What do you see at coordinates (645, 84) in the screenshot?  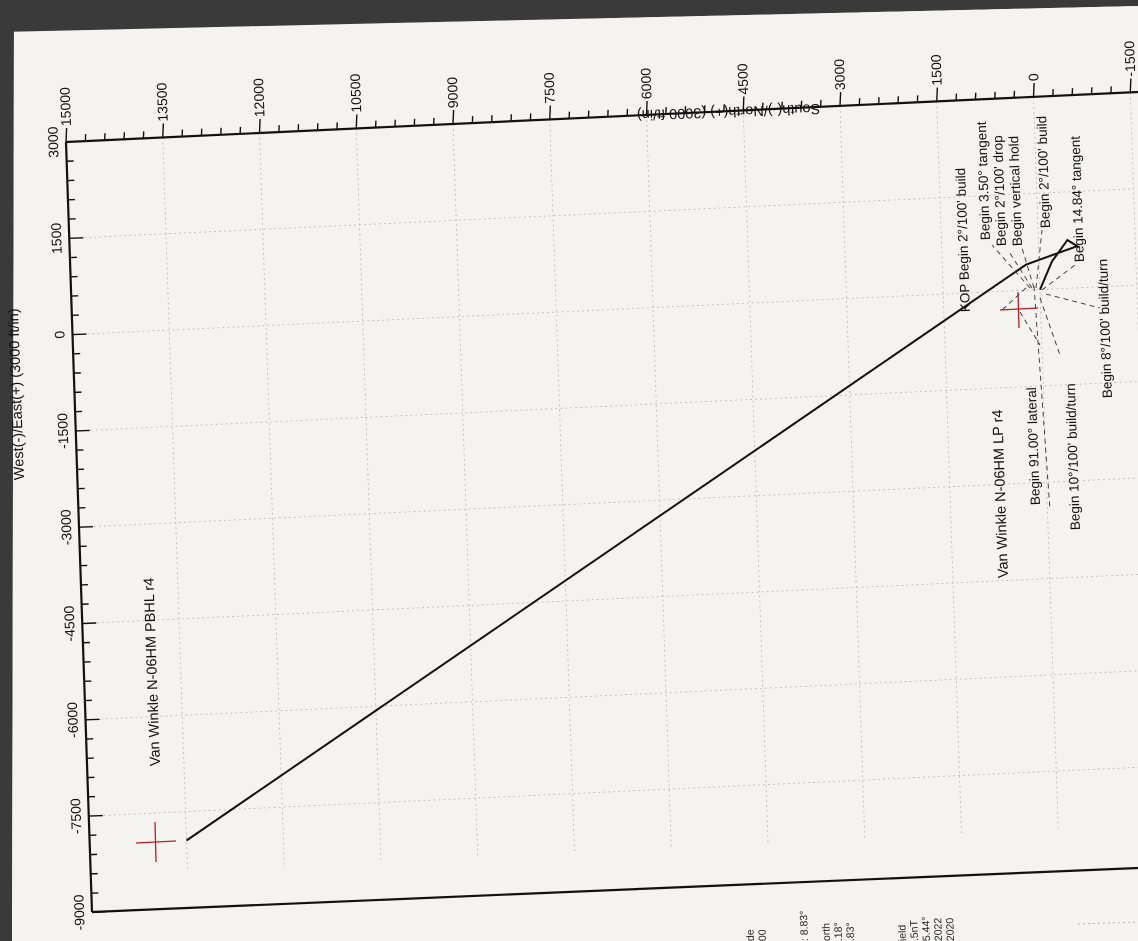 I see `ns-tick-label: 6000` at bounding box center [645, 84].